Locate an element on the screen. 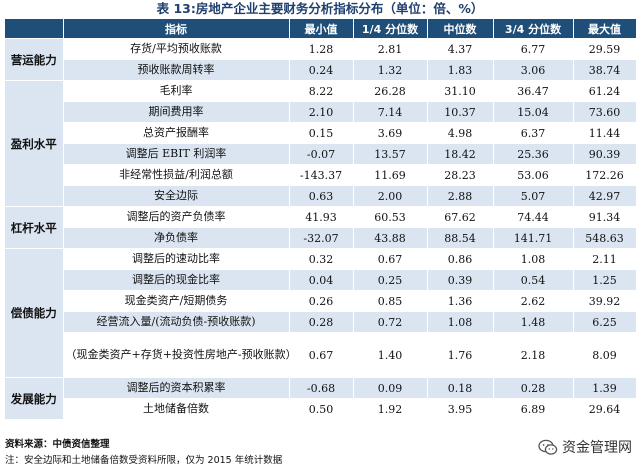  value-cell: -0.07 is located at coordinates (321, 154).